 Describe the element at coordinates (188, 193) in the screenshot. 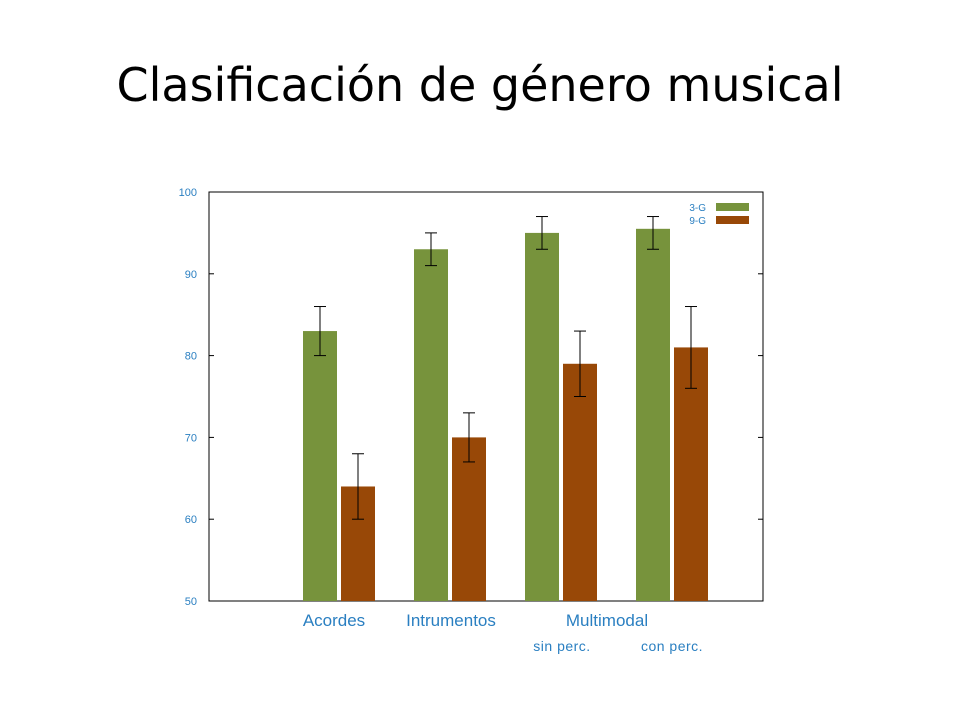

I see `y-tick-label: 100` at that location.